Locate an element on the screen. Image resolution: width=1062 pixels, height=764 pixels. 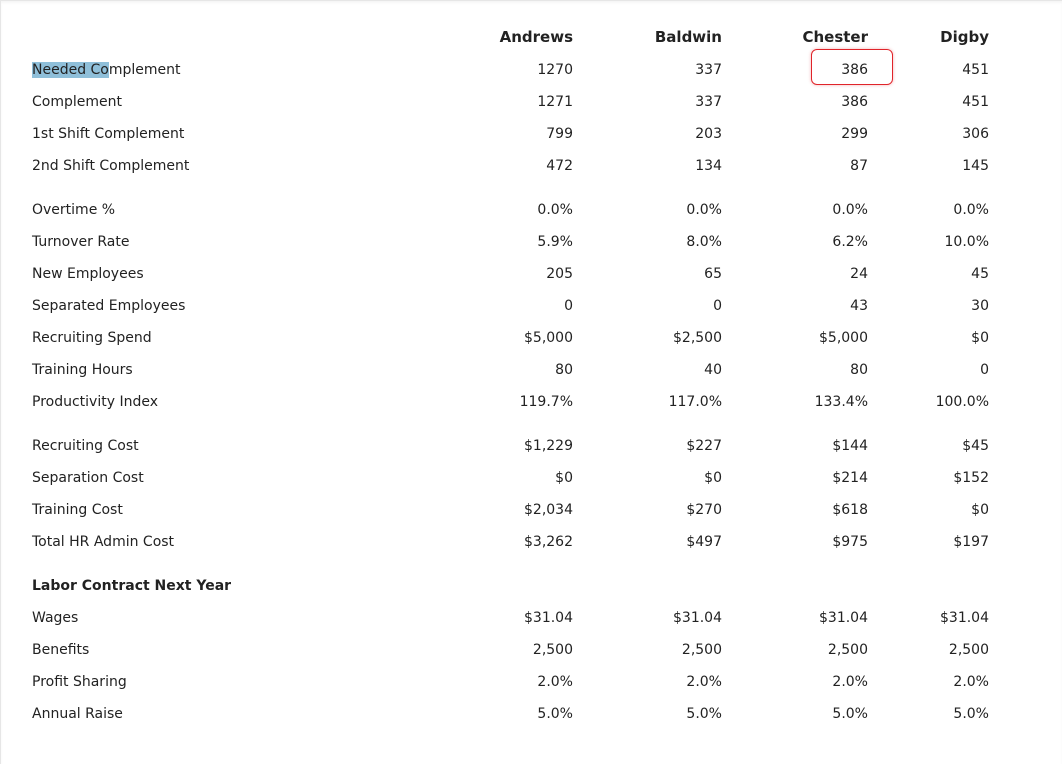
table-row-recruiting-cost: Recruiting Cost $1,229 $227 $144 $45 is located at coordinates (531, 446).